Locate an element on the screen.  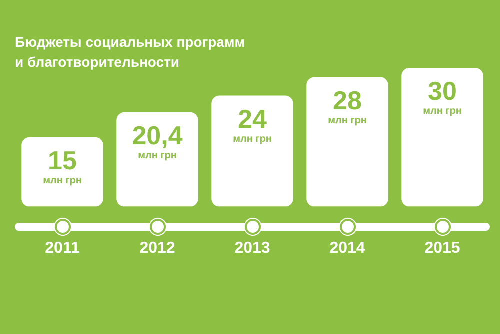
x-tick-label: 2015 is located at coordinates (442, 248).